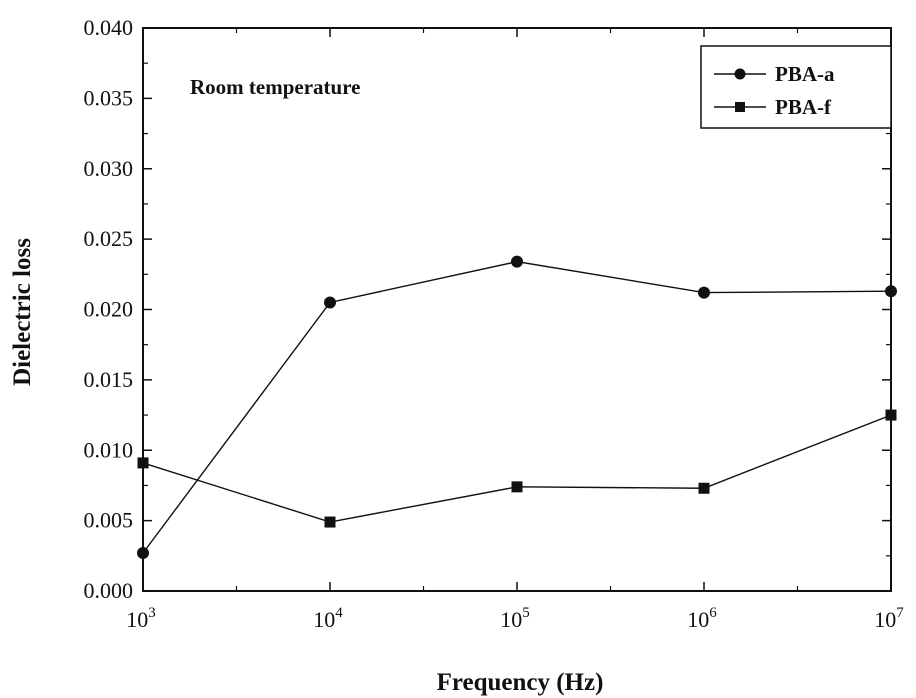 The image size is (916, 698). What do you see at coordinates (803, 107) in the screenshot?
I see `legend-label: PBA-f` at bounding box center [803, 107].